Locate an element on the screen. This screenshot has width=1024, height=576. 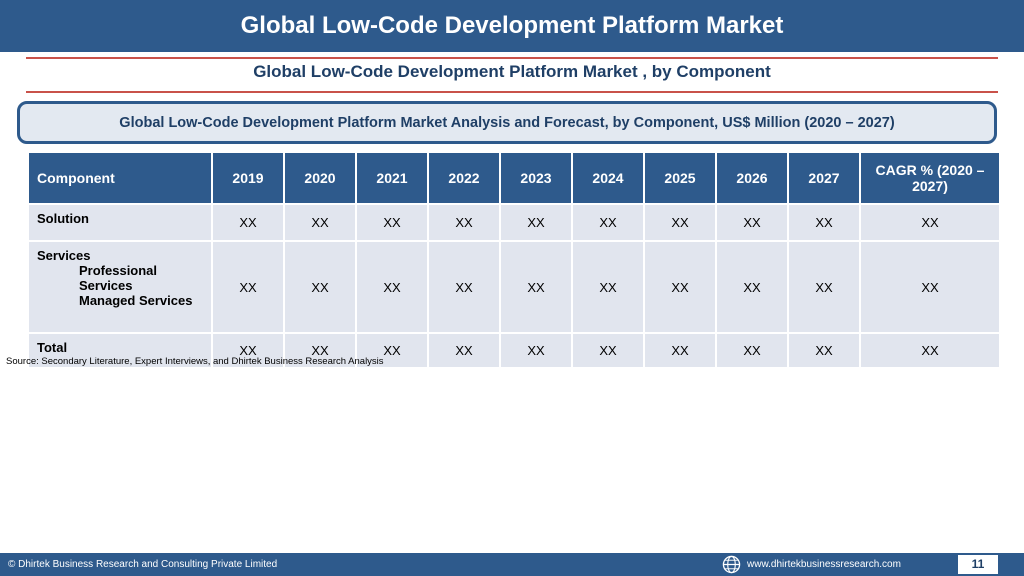
website-link: www.dhirtekbusinessresearch.com is located at coordinates (824, 564).